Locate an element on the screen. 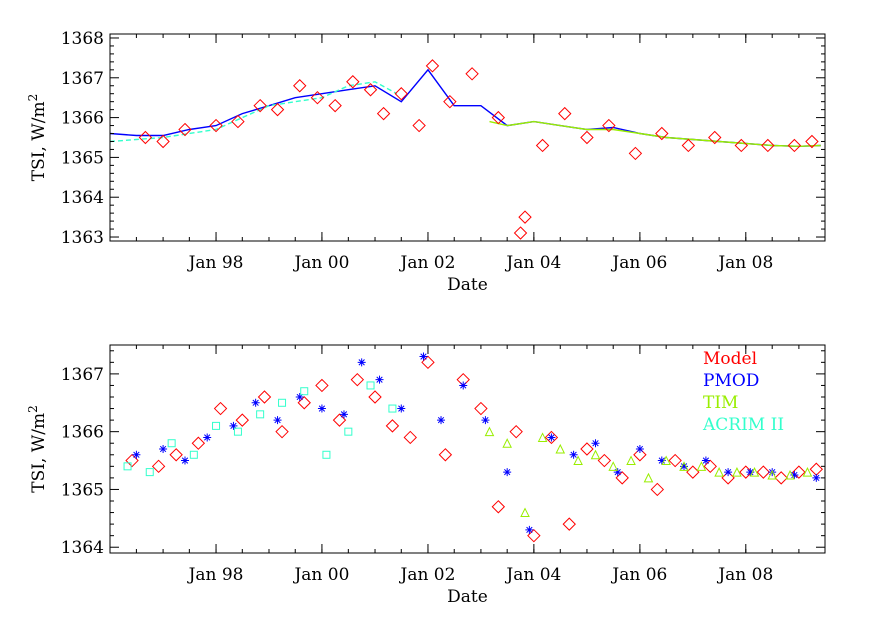 This screenshot has height=623, width=872. bottom-x-axis-label: Date is located at coordinates (467, 597).